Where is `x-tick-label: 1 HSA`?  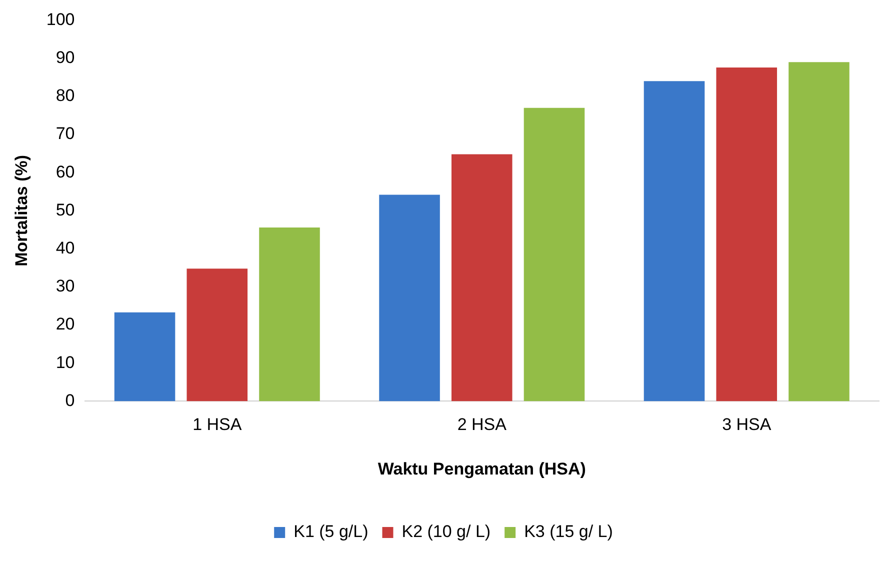 x-tick-label: 1 HSA is located at coordinates (217, 424).